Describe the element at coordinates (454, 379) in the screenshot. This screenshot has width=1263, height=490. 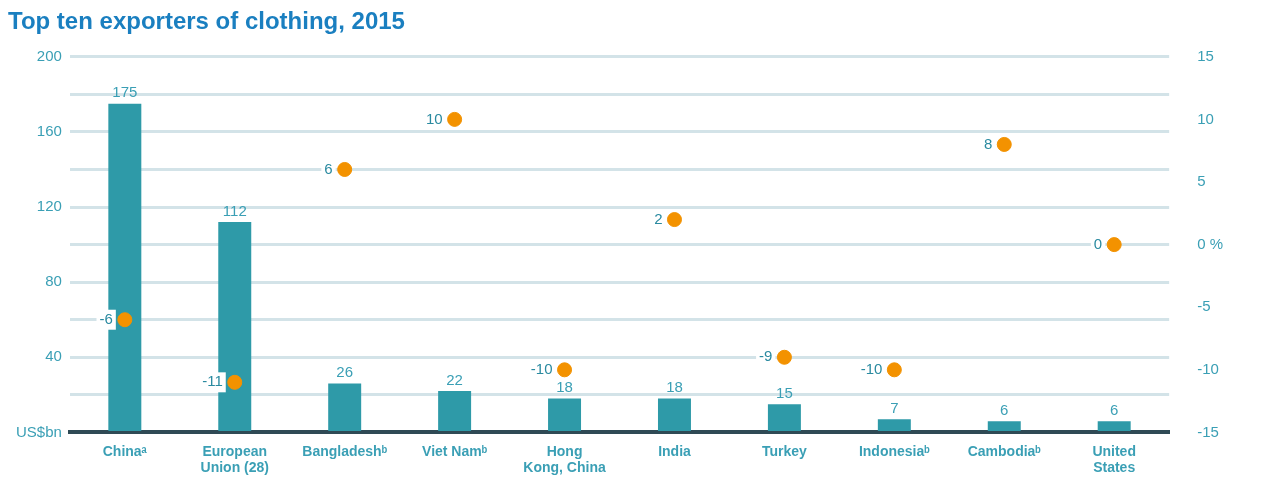
I see `data-label: 22` at that location.